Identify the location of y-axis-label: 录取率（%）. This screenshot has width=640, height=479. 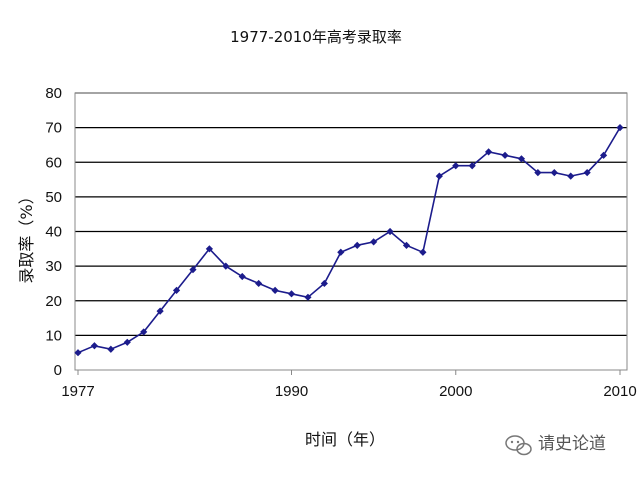
(26, 235).